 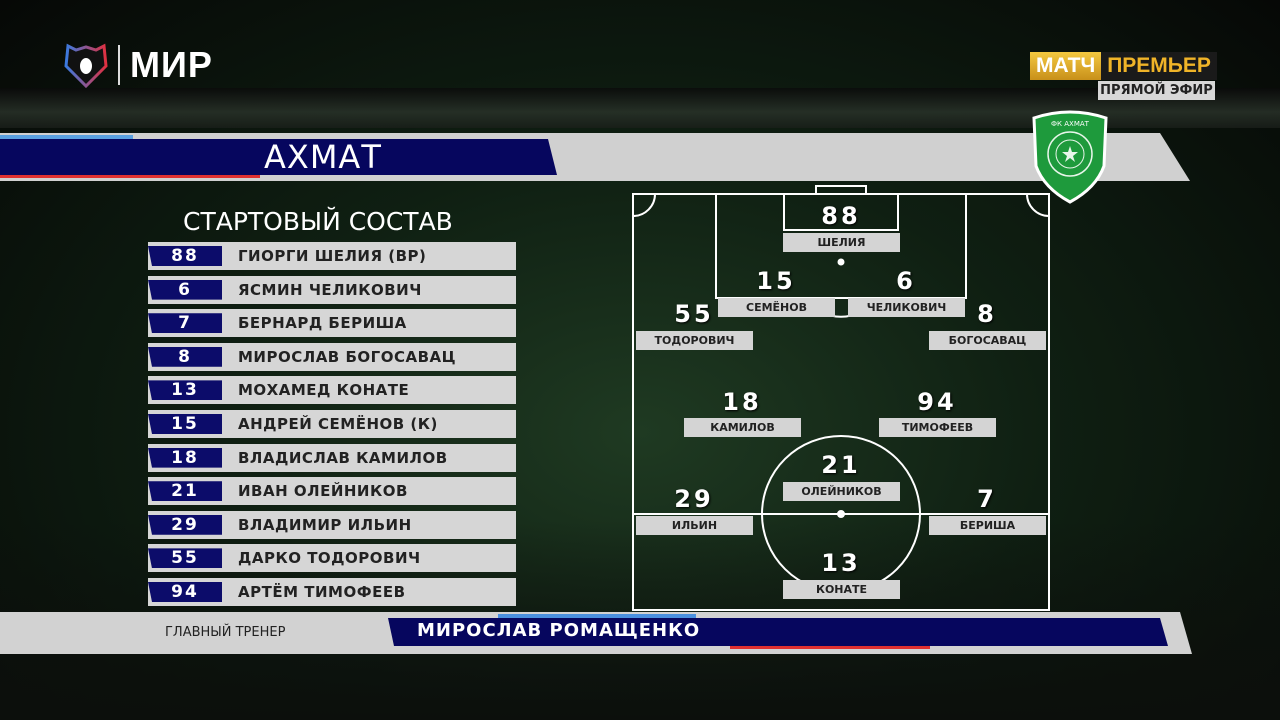 I want to click on player-number: 21, so click(x=185, y=491).